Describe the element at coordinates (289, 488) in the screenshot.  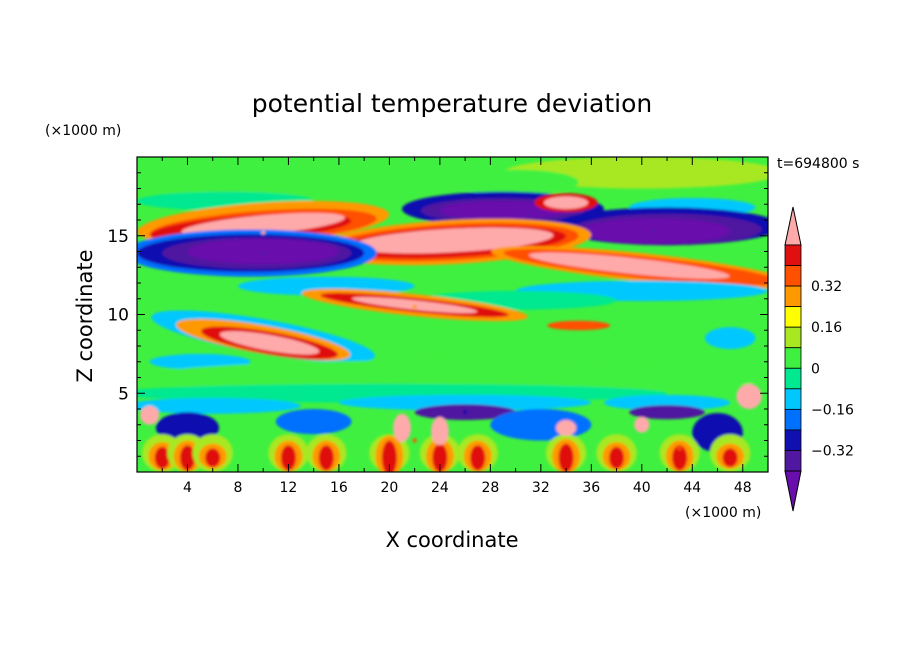
I see `x-tick-label: 12` at that location.